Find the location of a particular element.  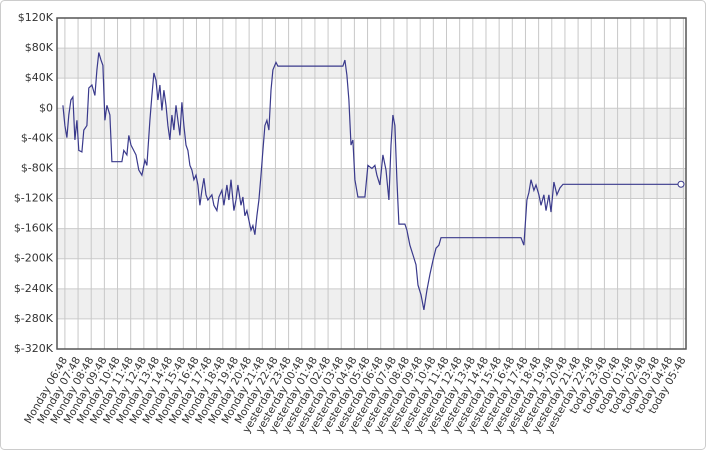

y-tick-label: $-240K is located at coordinates (34, 288).